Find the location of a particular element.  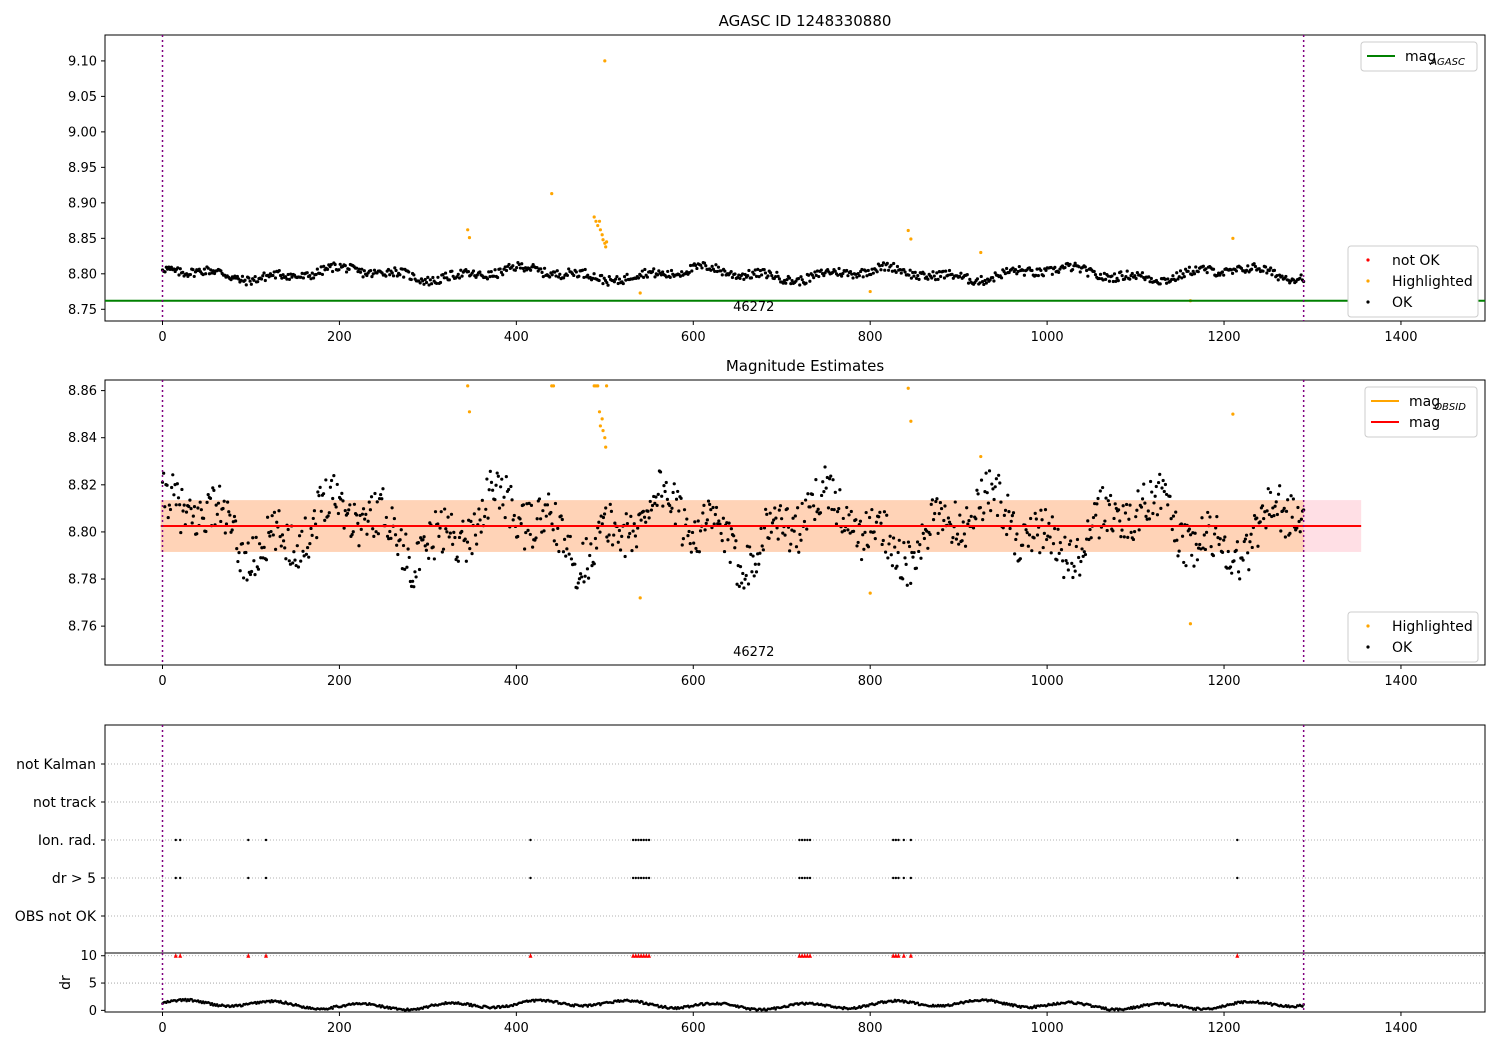

x-tick-label: 400 is located at coordinates (516, 337).